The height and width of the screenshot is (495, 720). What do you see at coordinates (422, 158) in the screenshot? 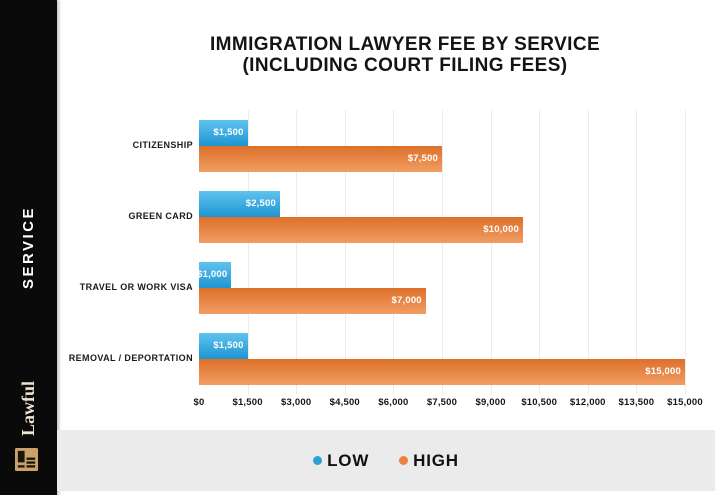
I see `bar-value-label: $7,500` at bounding box center [422, 158].